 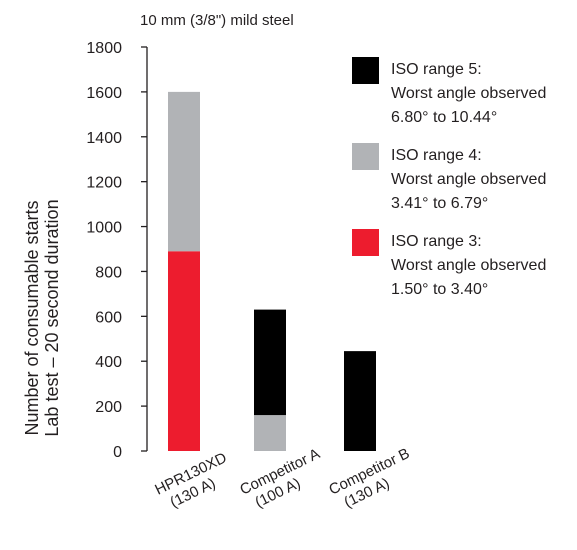 I want to click on legend-label-iso5: ISO range 5:, so click(x=436, y=69).